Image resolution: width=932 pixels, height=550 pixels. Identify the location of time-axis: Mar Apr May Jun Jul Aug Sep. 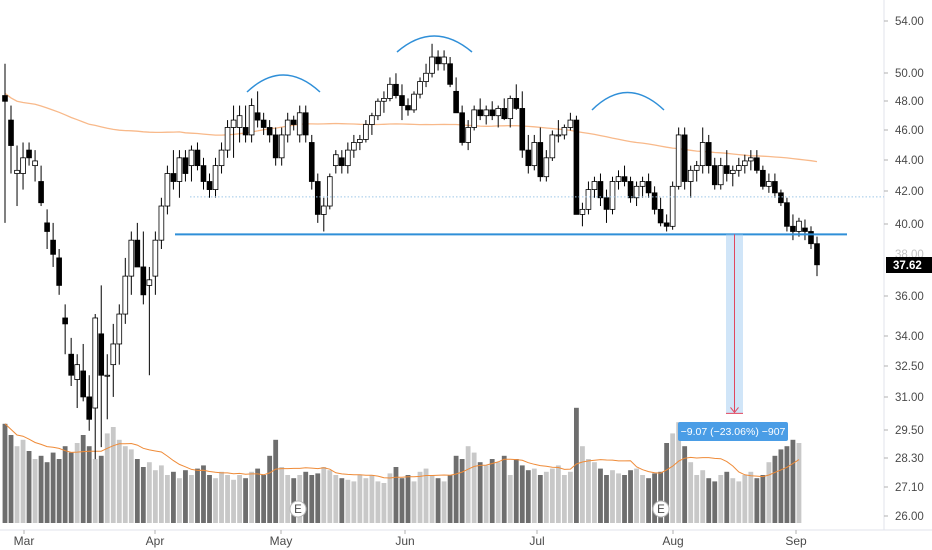
(410, 539).